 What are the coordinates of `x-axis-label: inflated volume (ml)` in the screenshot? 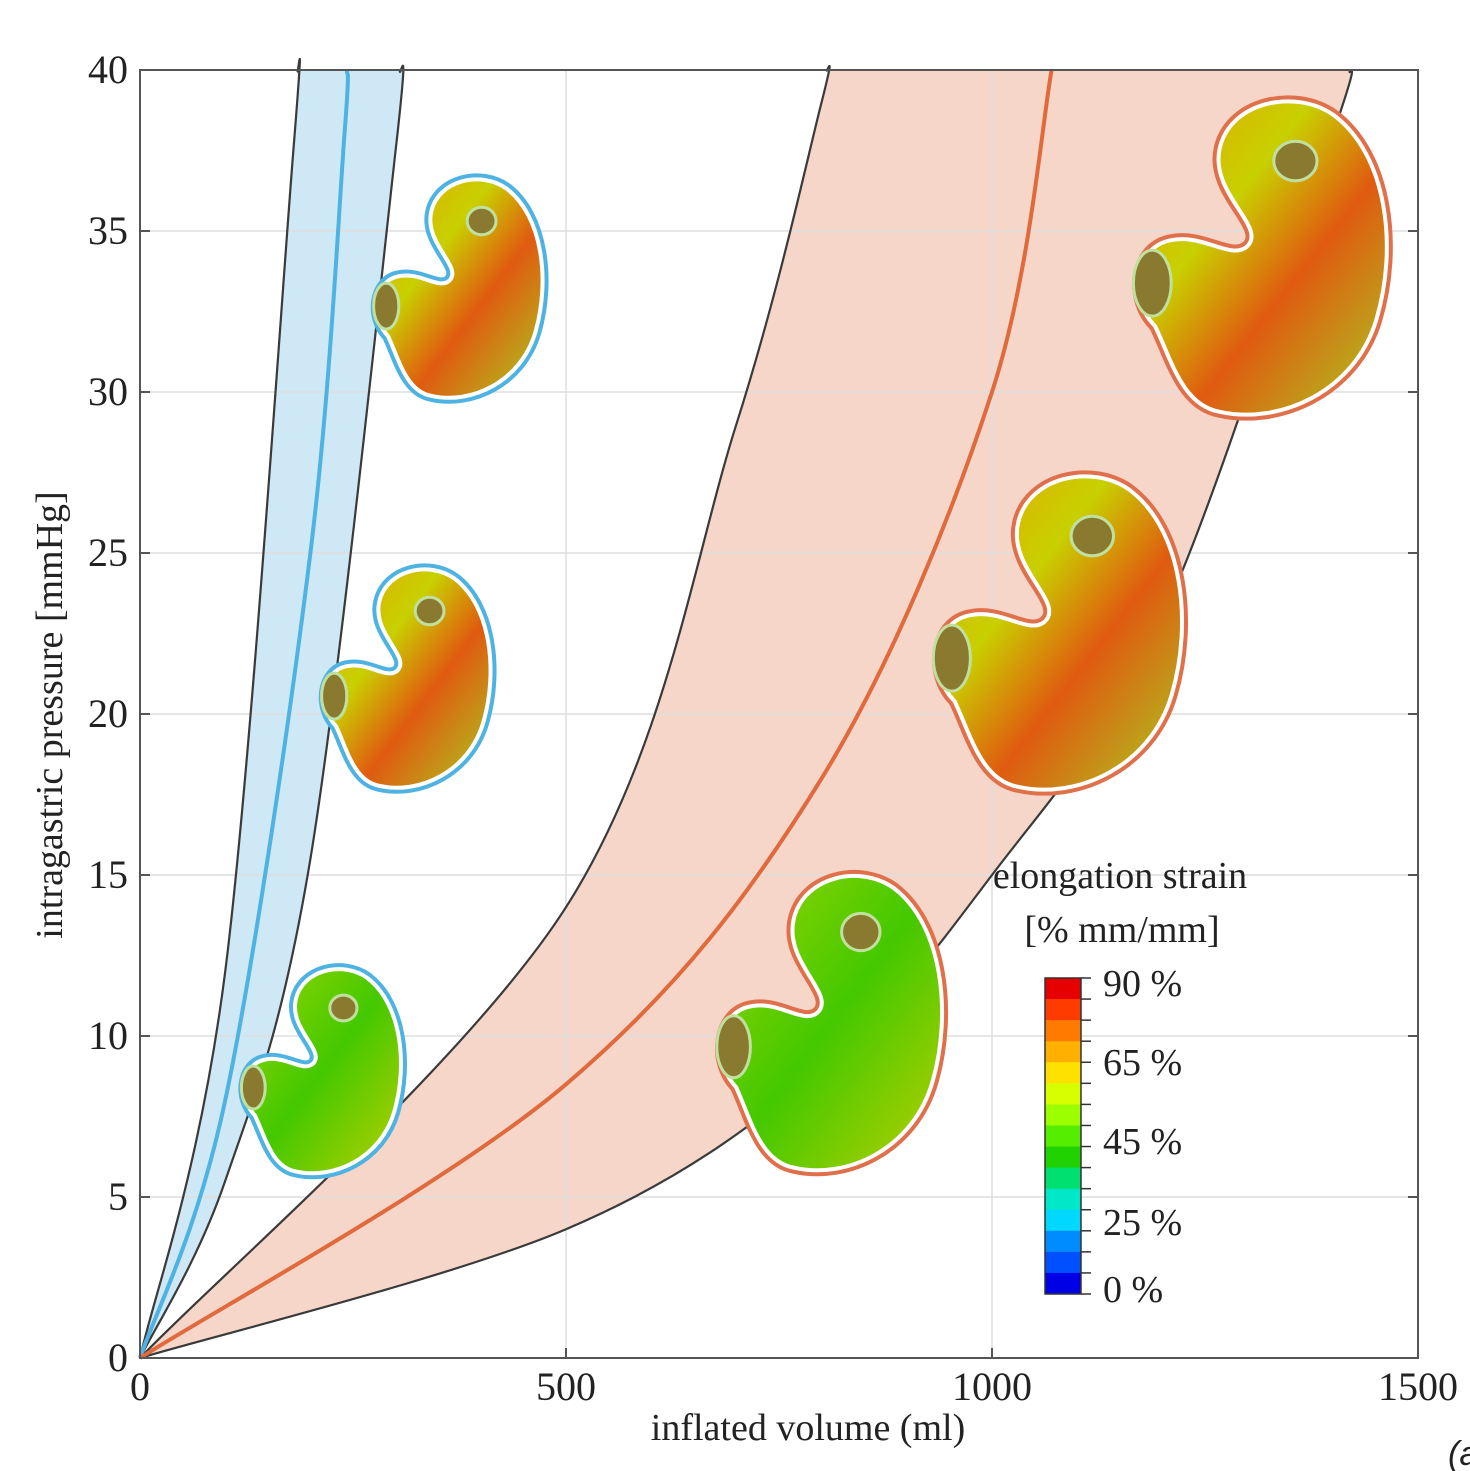 It's located at (808, 1428).